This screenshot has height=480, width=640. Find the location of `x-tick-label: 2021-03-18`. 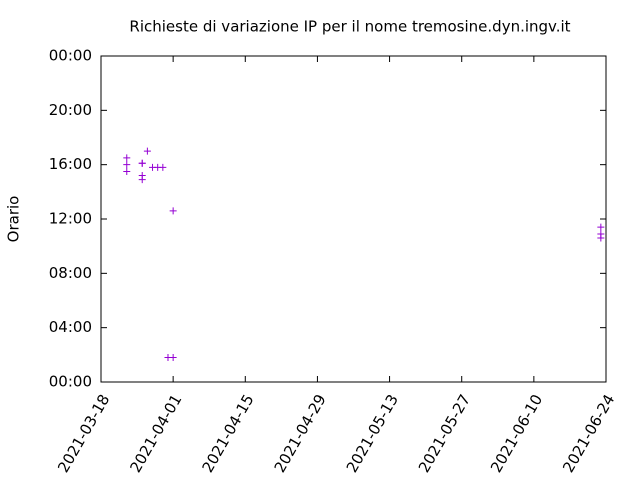

x-tick-label: 2021-03-18 is located at coordinates (83, 433).